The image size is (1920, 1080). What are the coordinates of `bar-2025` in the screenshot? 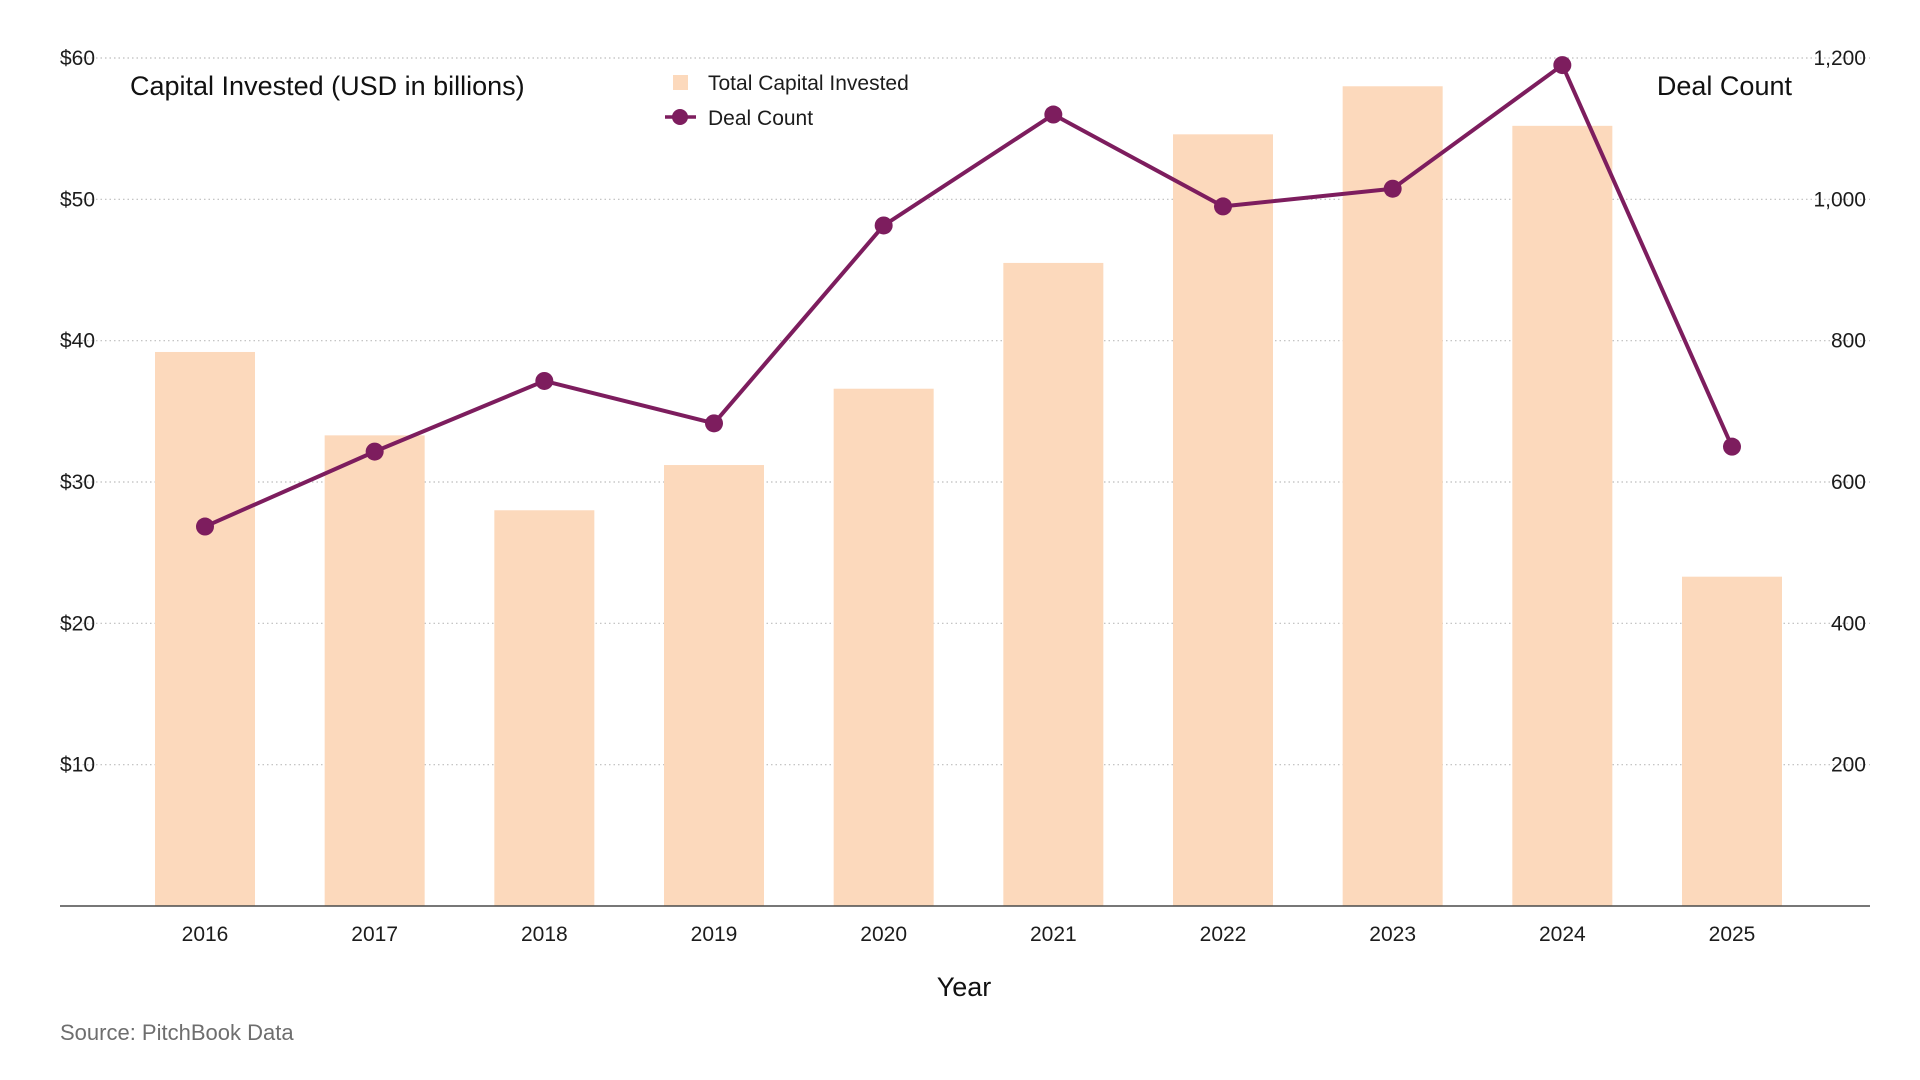 It's located at (1732, 741).